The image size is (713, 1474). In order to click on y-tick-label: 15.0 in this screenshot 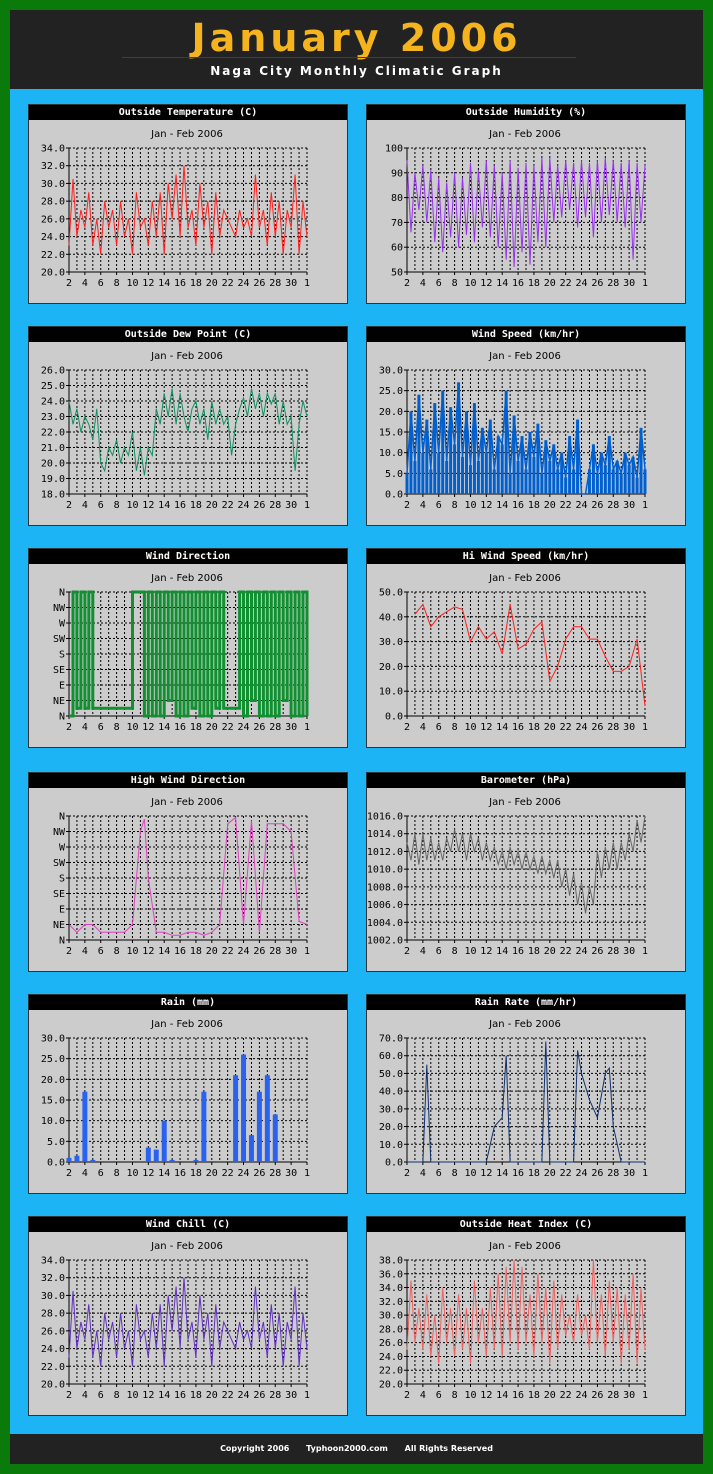, I will do `click(391, 433)`.